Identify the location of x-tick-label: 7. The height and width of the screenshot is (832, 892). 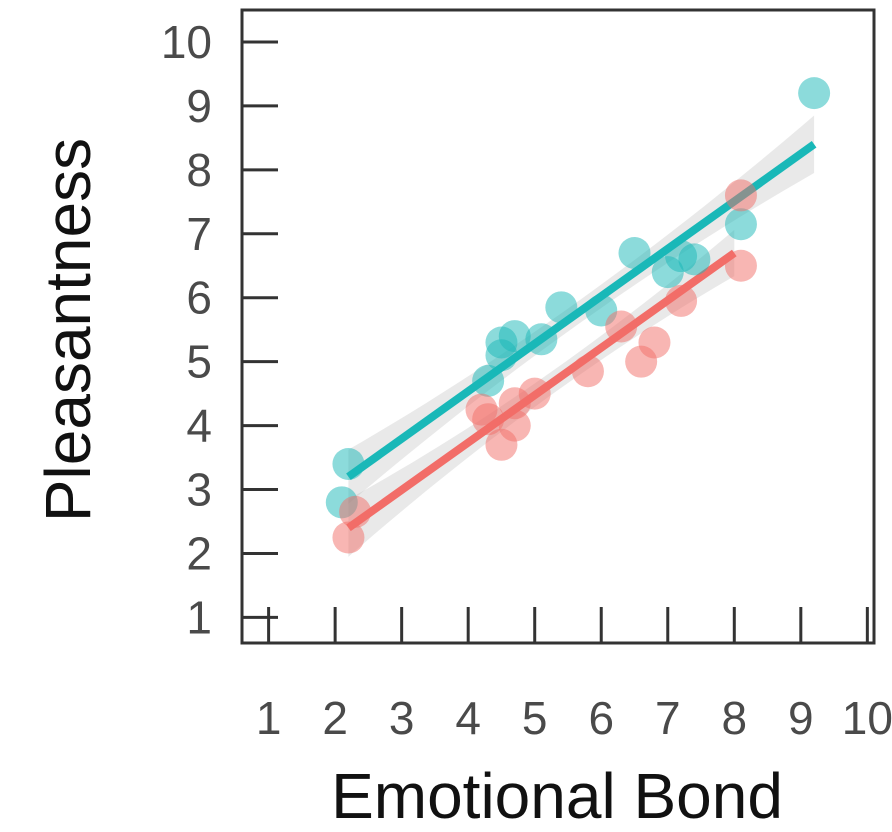
(668, 718).